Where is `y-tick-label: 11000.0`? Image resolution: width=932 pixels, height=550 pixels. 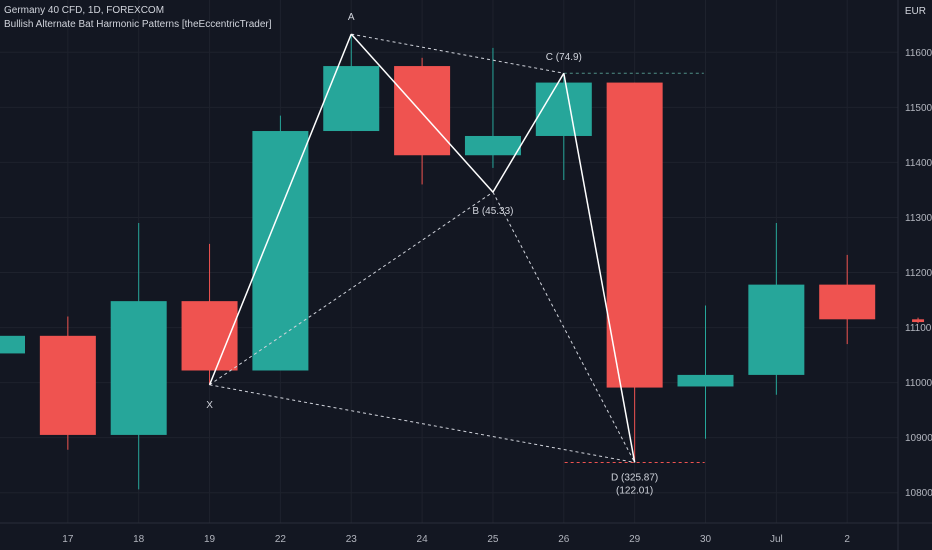
y-tick-label: 11000.0 is located at coordinates (918, 383).